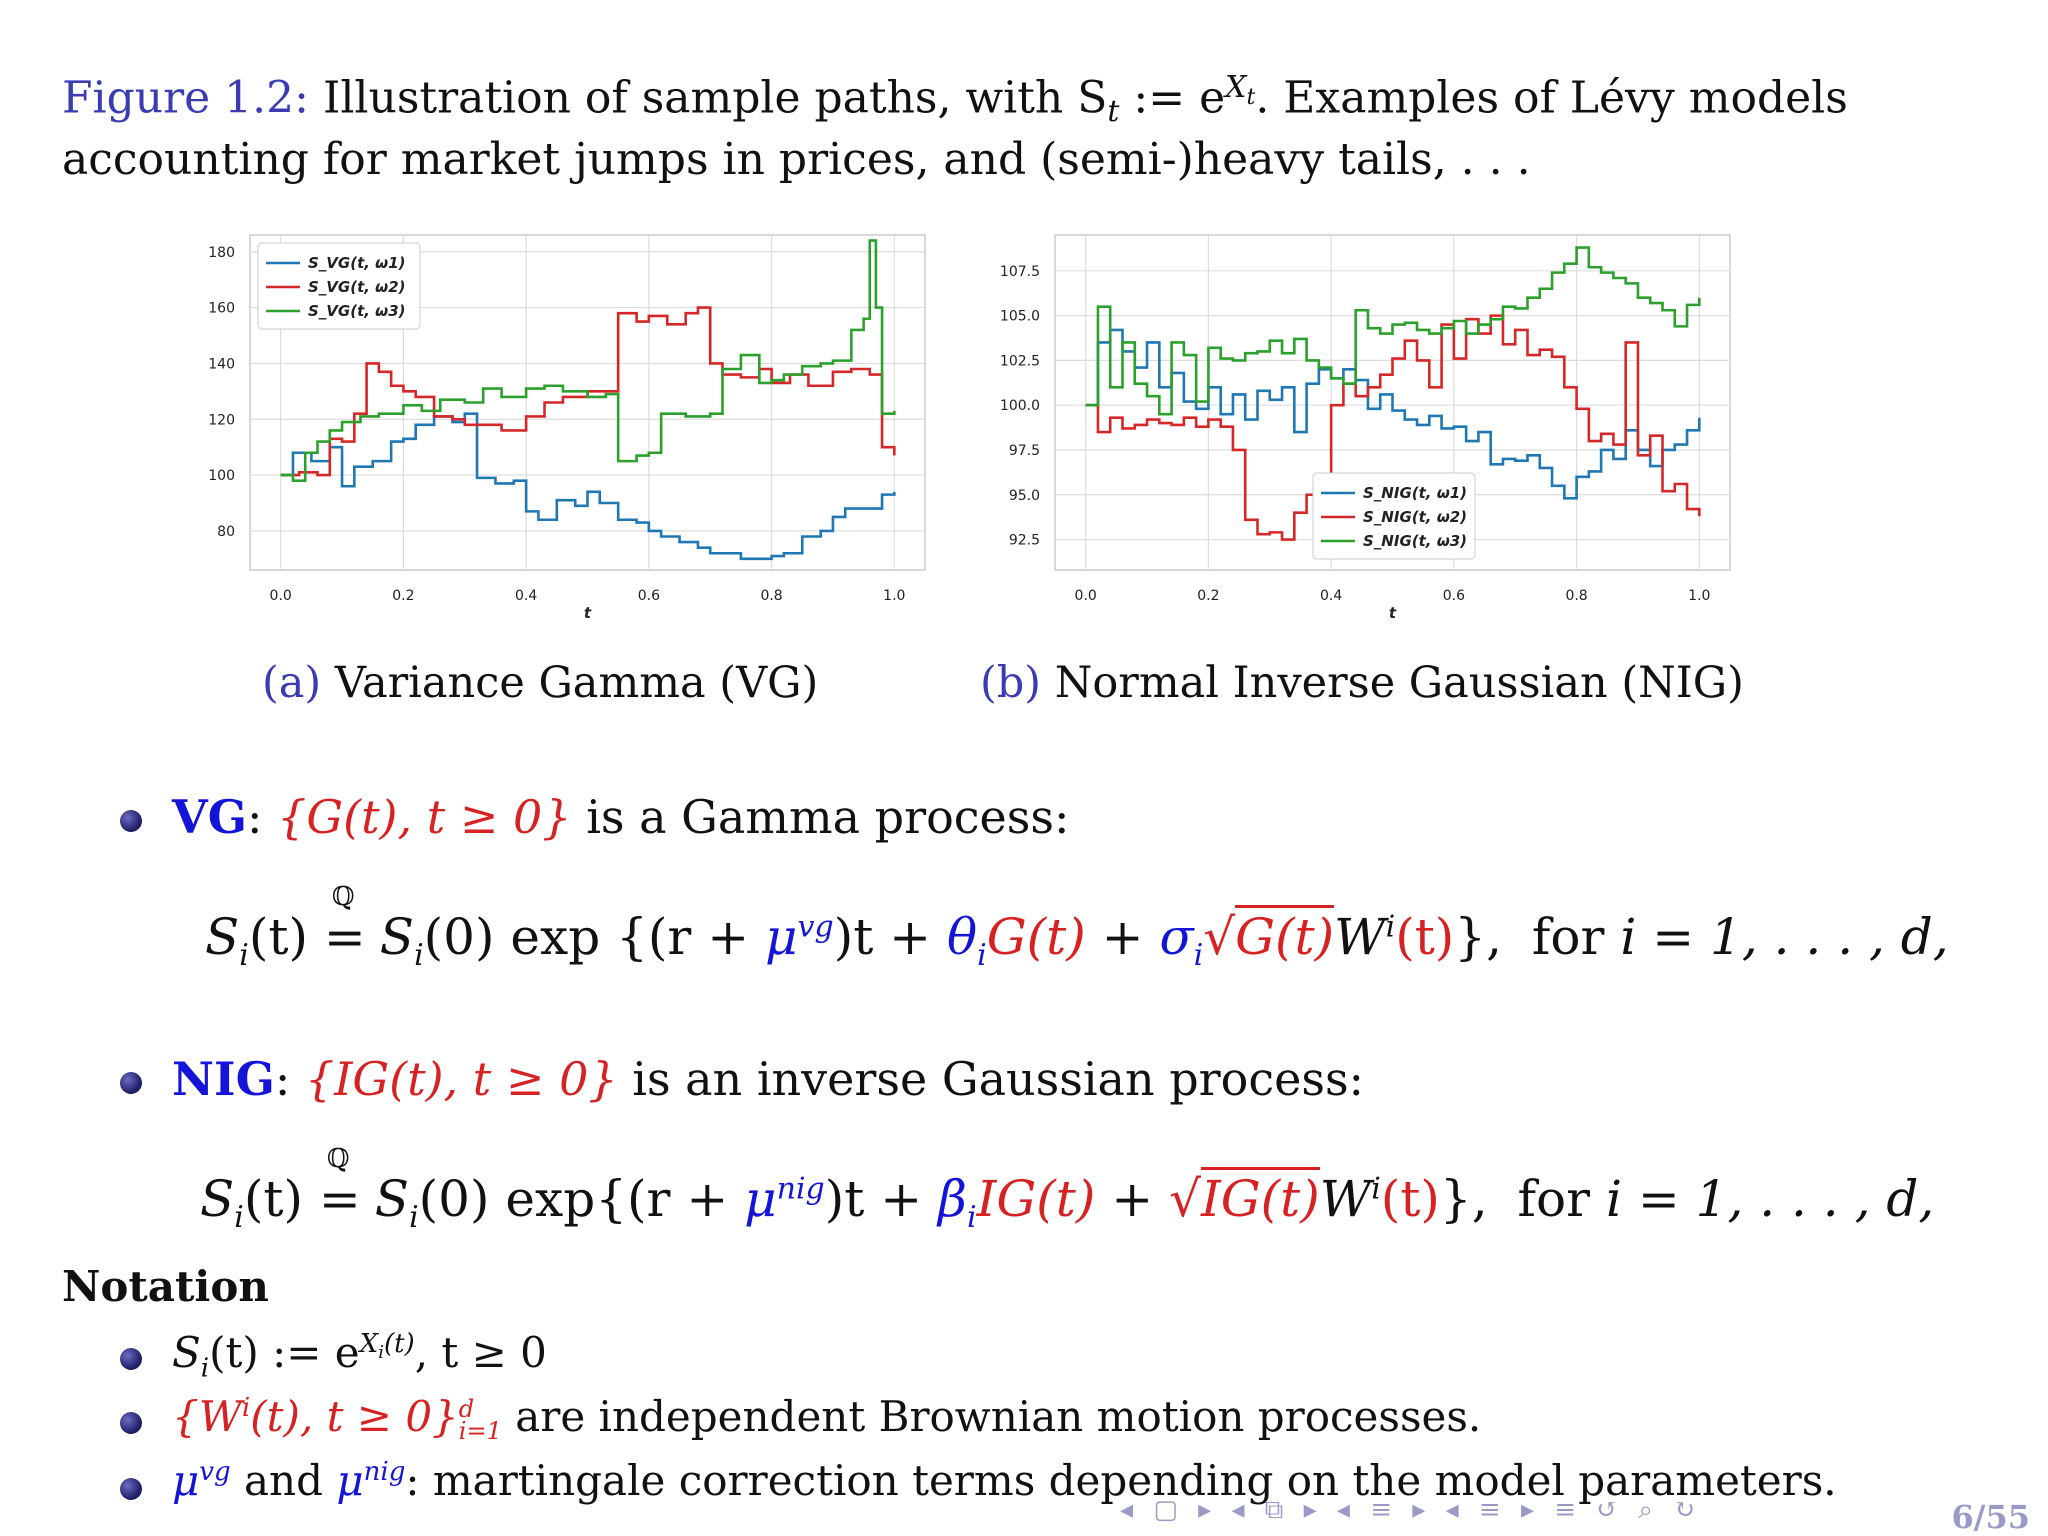 The image size is (2048, 1536). Describe the element at coordinates (221, 476) in the screenshot. I see `vg-ytick-label: 100` at that location.